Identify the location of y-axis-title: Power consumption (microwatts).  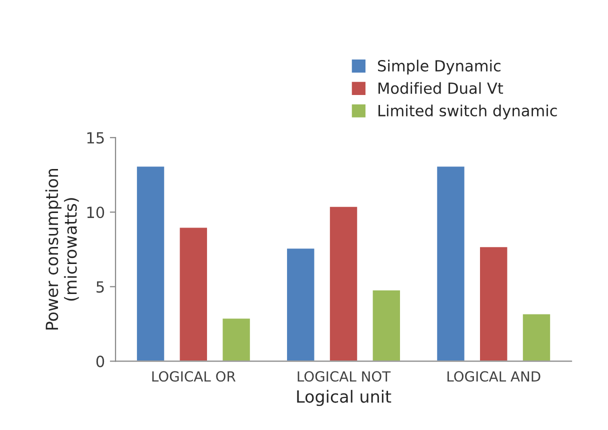
(62, 249).